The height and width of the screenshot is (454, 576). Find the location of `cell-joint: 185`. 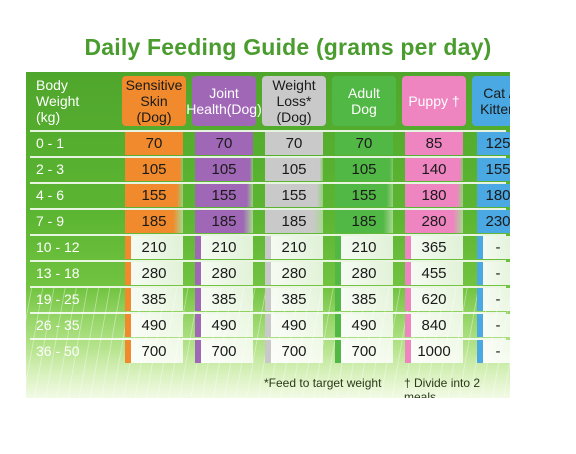

cell-joint: 185 is located at coordinates (224, 221).